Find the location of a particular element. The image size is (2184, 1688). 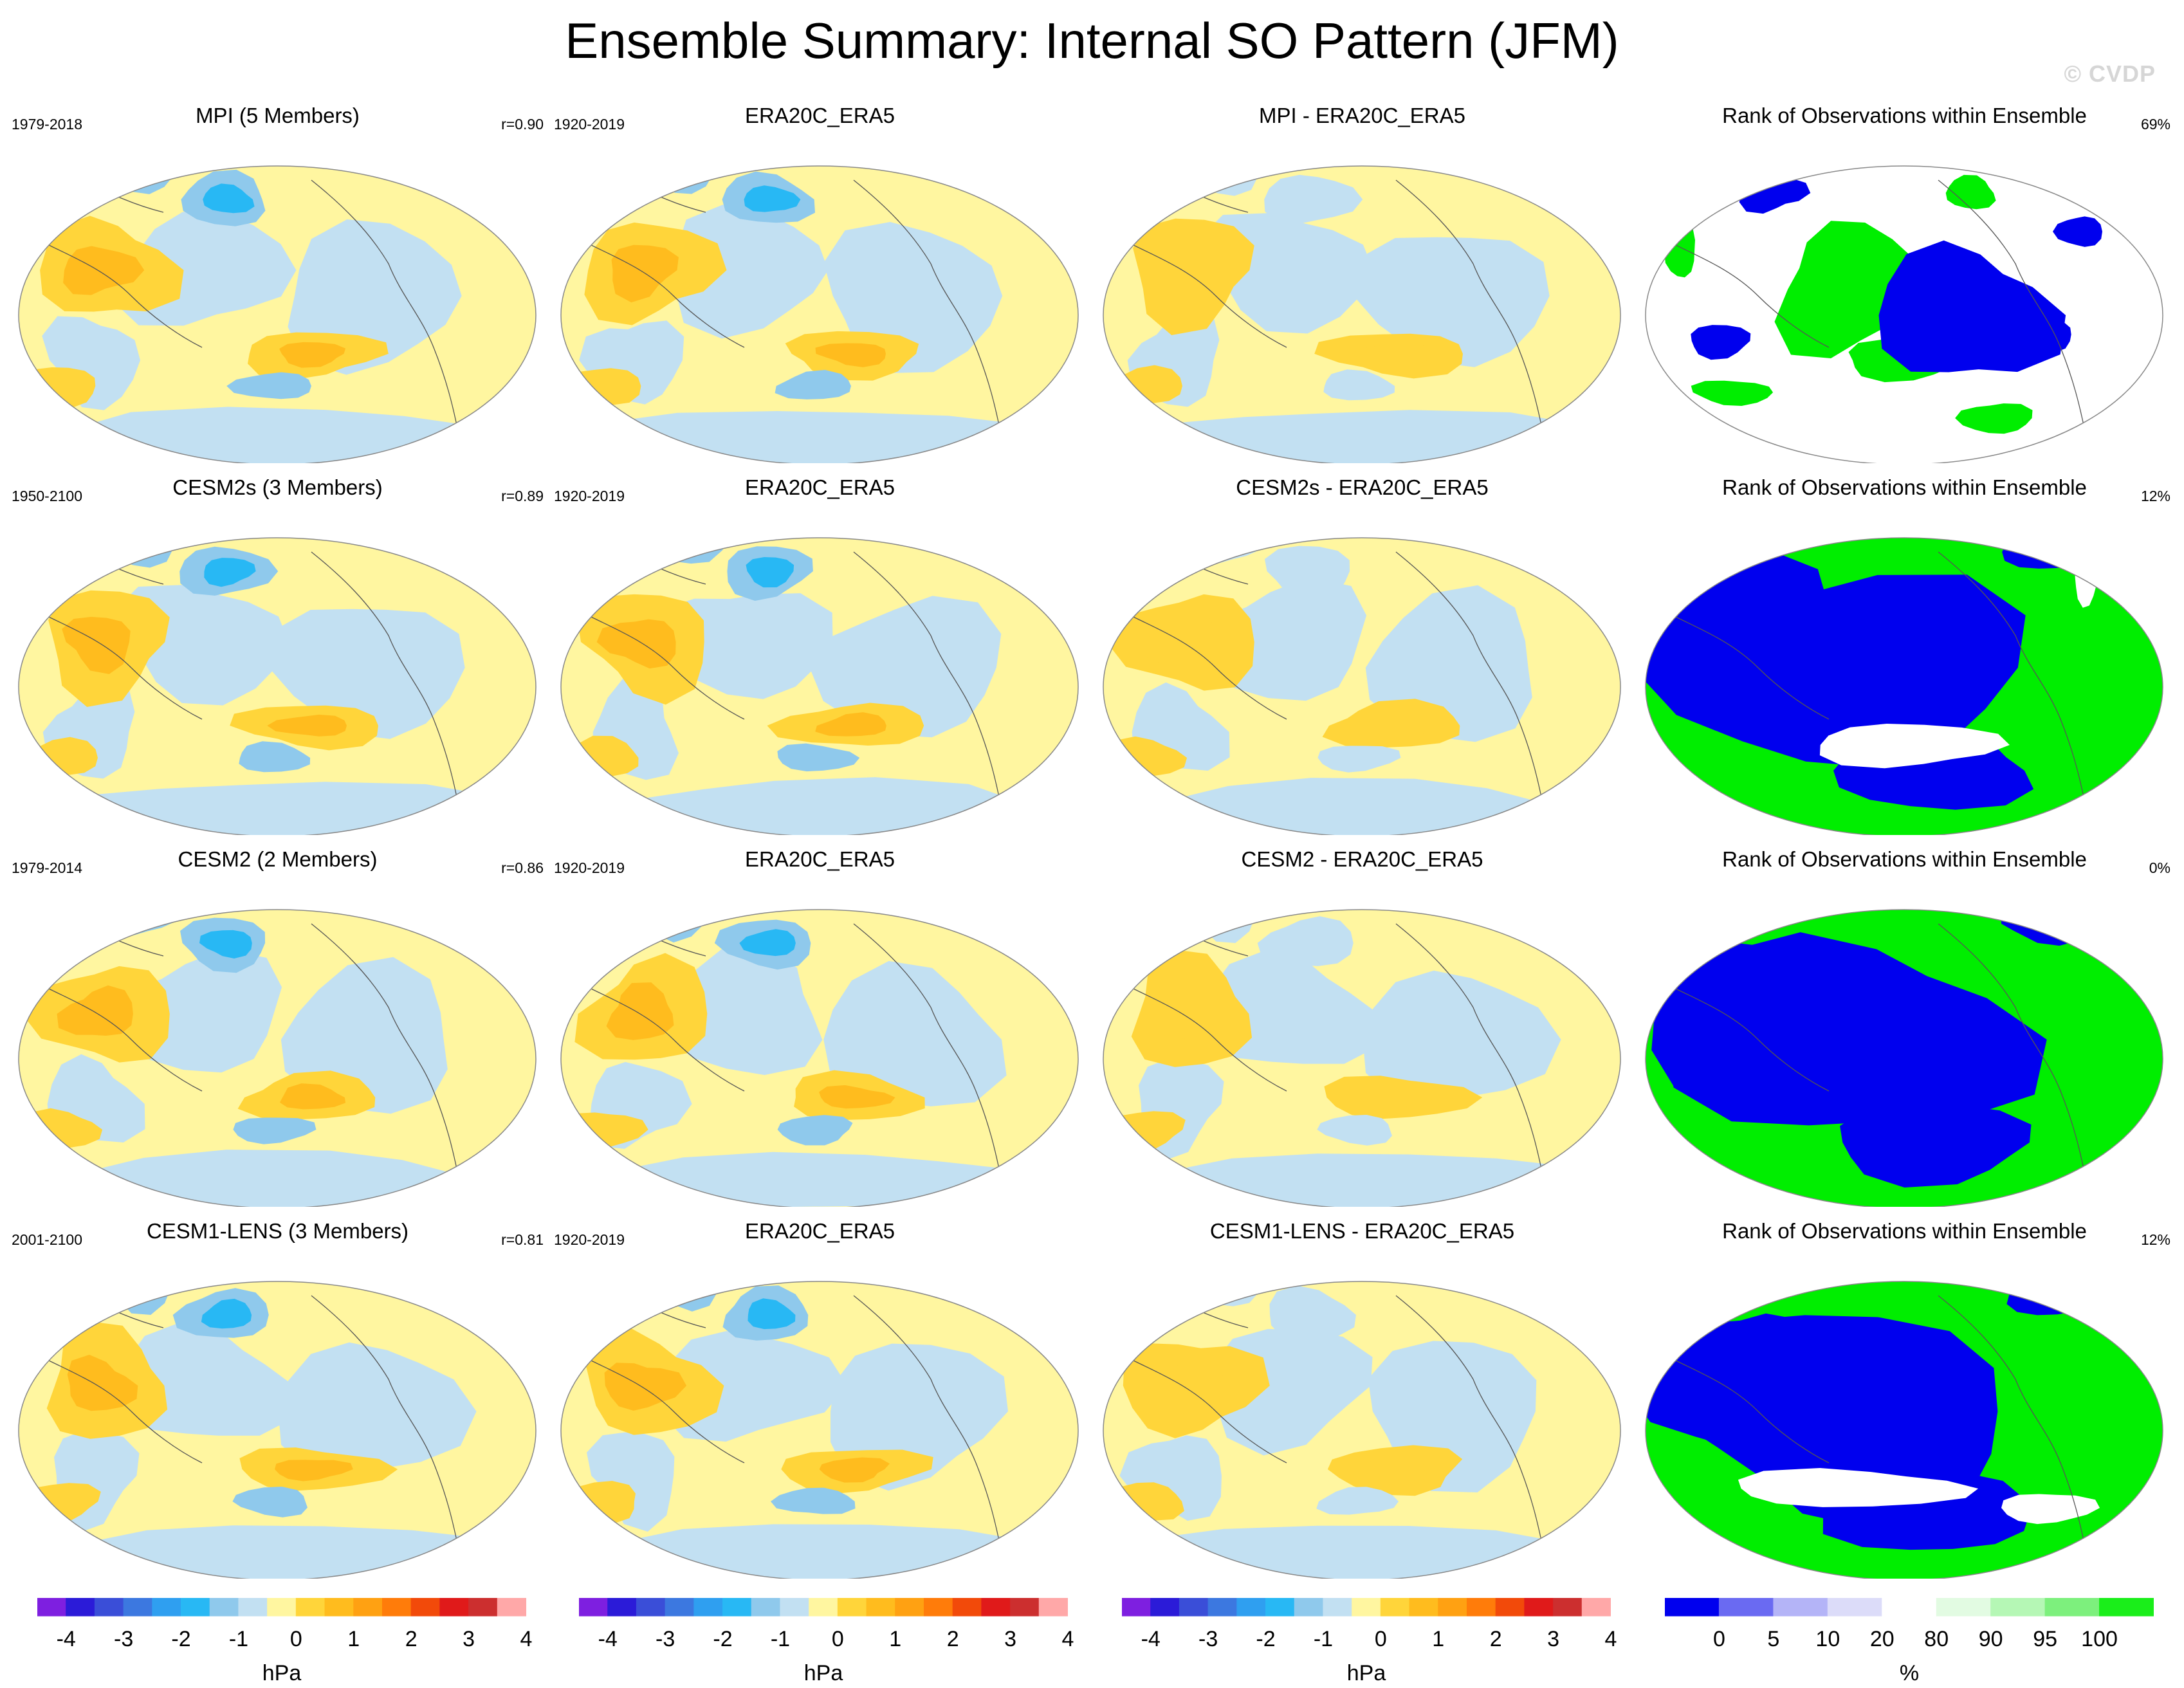

panel-diff-row-2: CESM2s - ERA20C_ERA5 is located at coordinates (1363, 655).